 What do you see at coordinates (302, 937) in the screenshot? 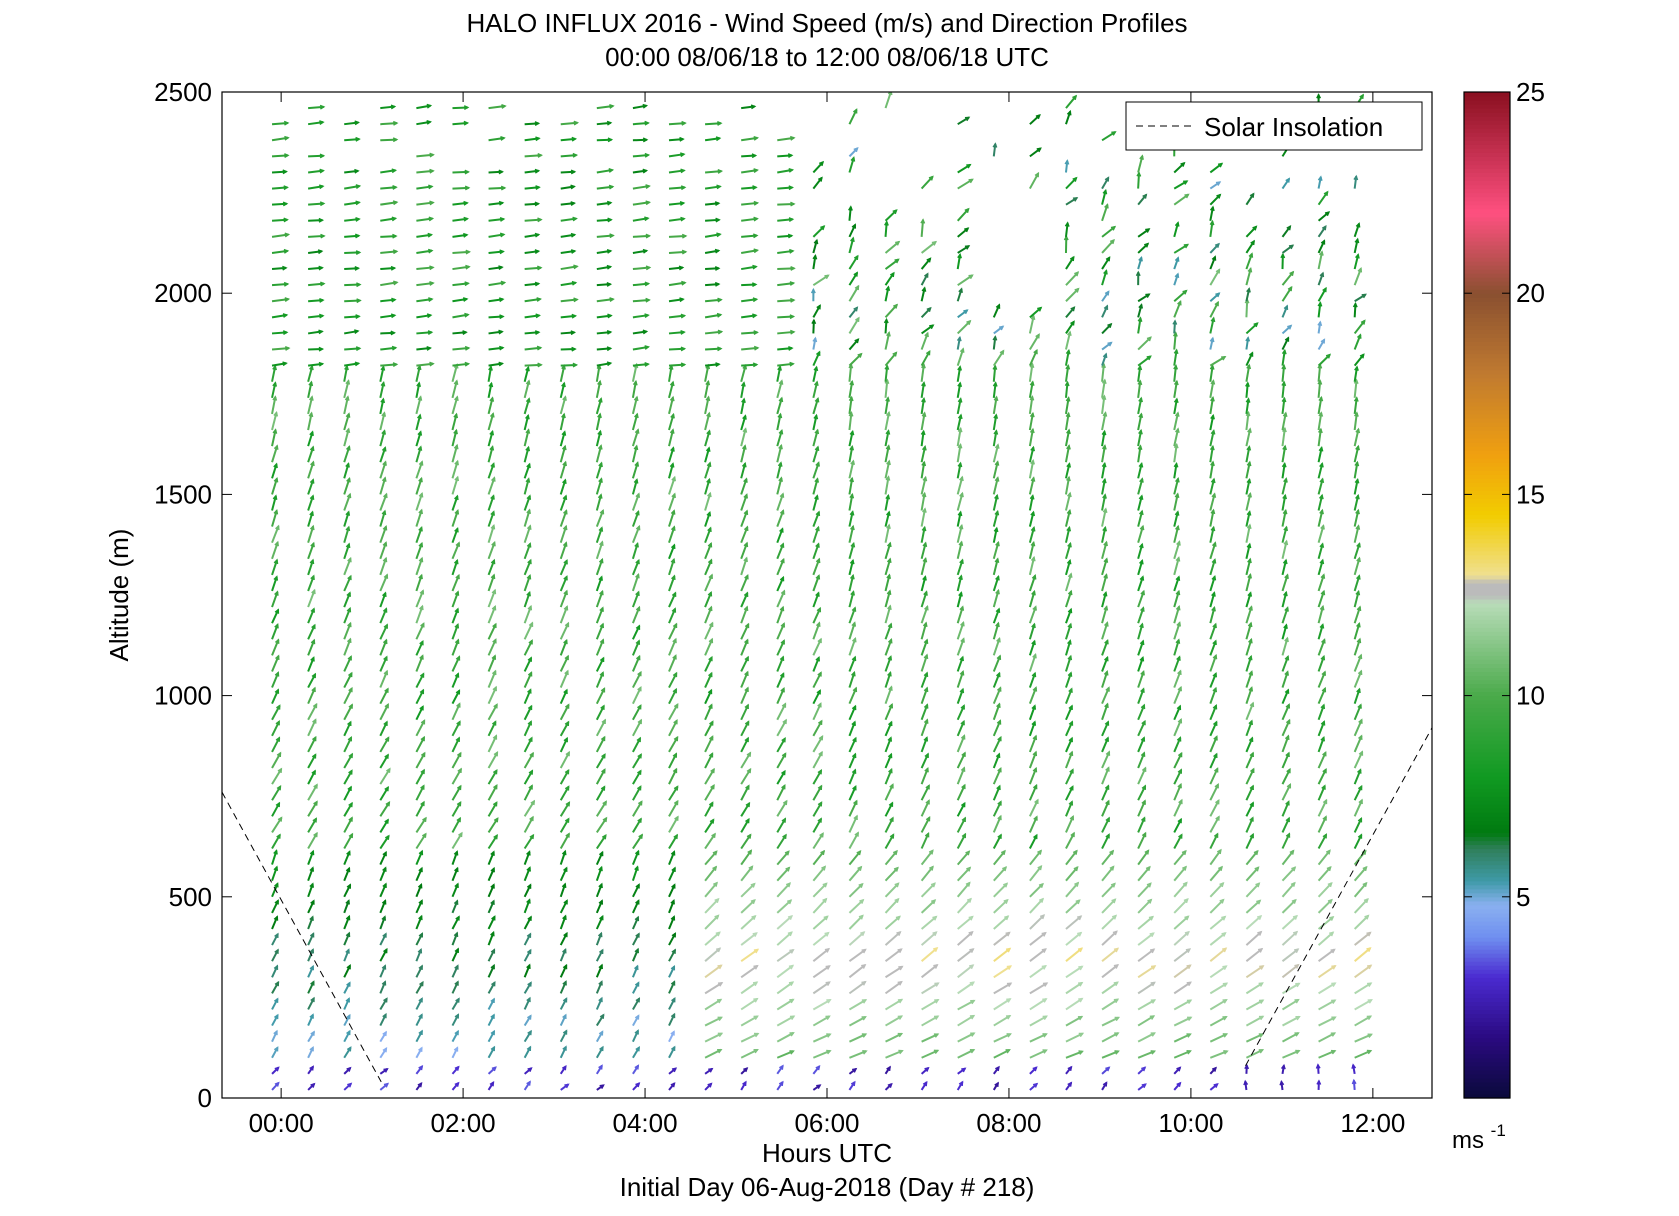
I see `solar-insolation-line` at bounding box center [302, 937].